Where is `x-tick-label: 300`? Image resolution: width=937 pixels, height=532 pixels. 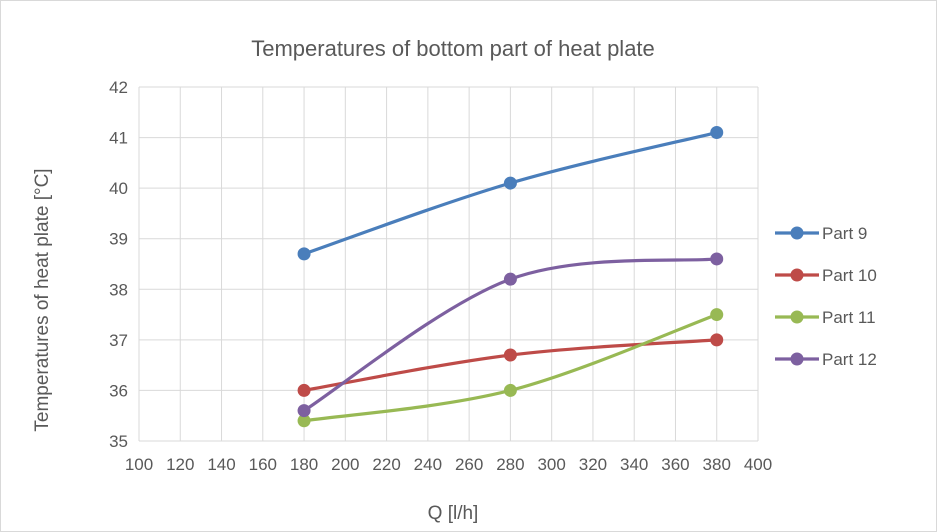 x-tick-label: 300 is located at coordinates (551, 464).